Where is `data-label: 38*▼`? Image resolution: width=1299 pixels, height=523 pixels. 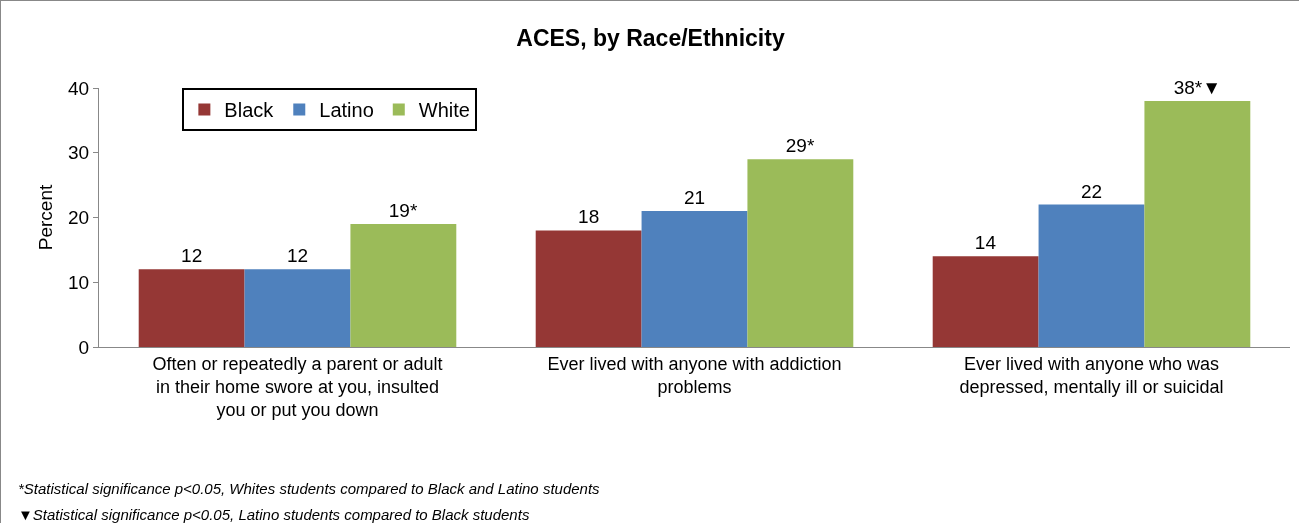
data-label: 38*▼ is located at coordinates (1197, 87).